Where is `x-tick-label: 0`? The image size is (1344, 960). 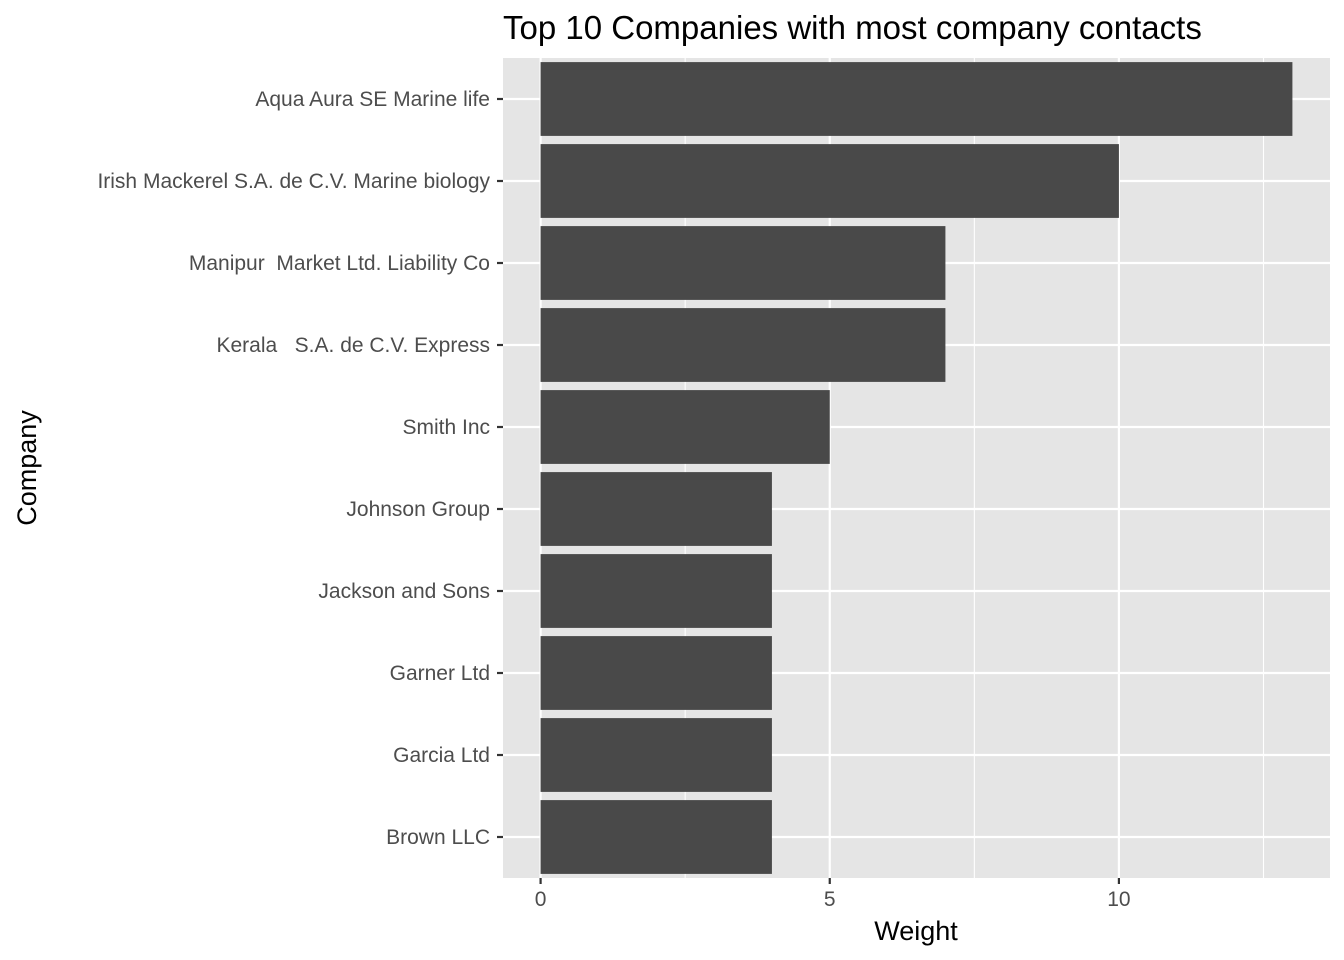
x-tick-label: 0 is located at coordinates (541, 899).